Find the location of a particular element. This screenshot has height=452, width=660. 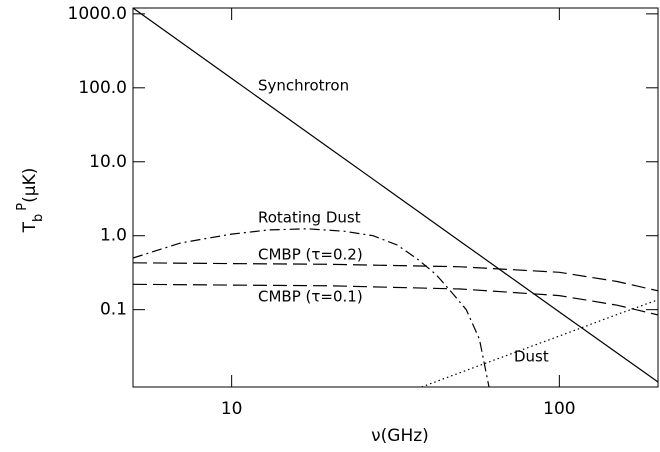

y-tick-label: 1000.0 is located at coordinates (97, 14).